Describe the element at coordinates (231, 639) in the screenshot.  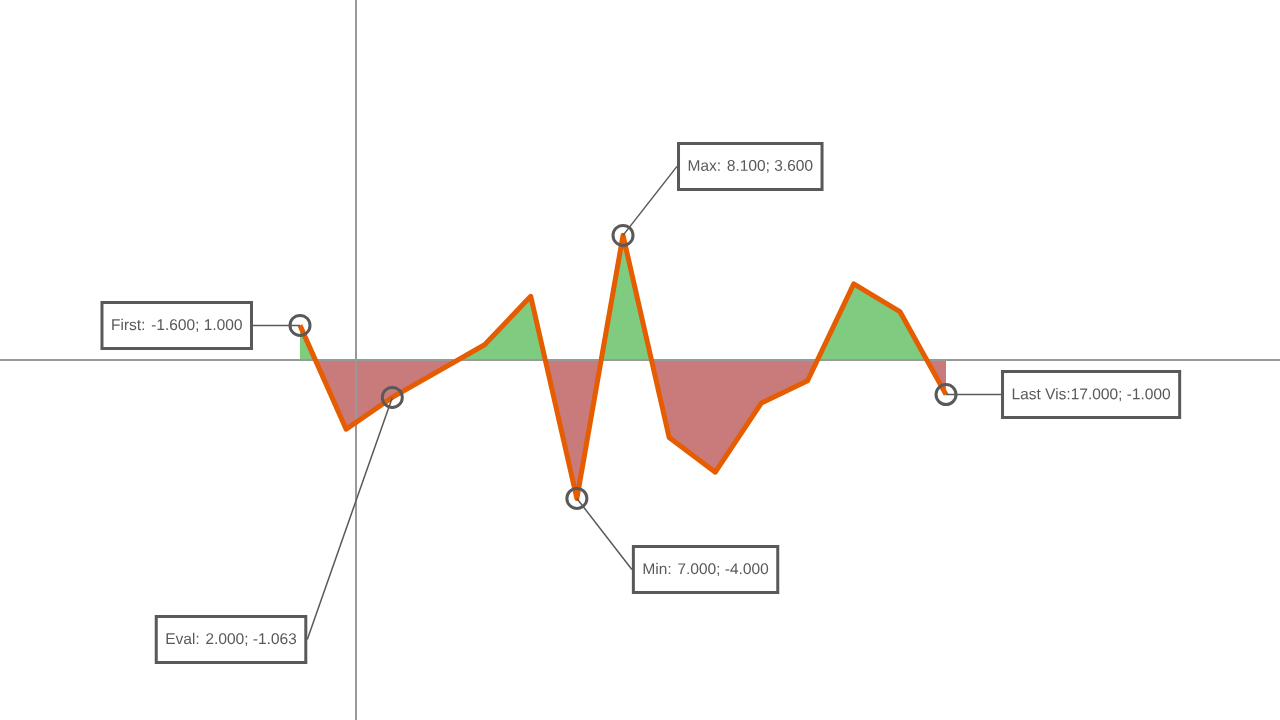
I see `text: Eval: 2.000; -1.063` at that location.